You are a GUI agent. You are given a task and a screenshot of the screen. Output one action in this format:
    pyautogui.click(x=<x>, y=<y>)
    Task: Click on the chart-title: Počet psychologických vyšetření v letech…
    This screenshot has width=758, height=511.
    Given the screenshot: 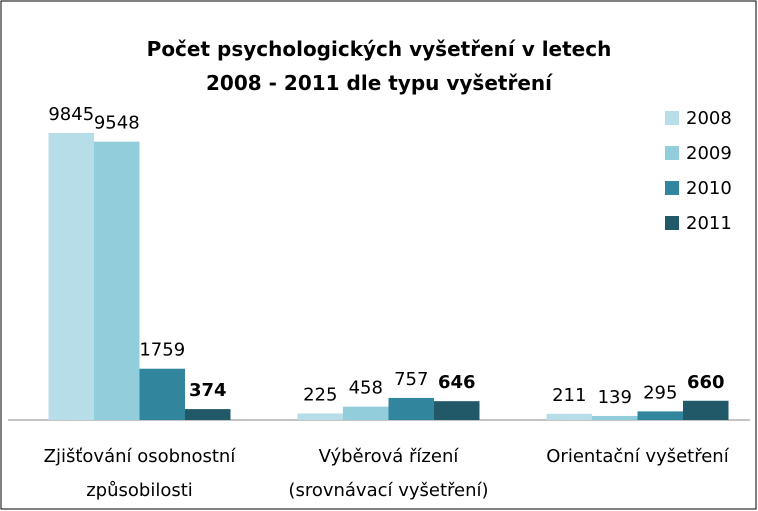 What is the action you would take?
    pyautogui.click(x=379, y=66)
    